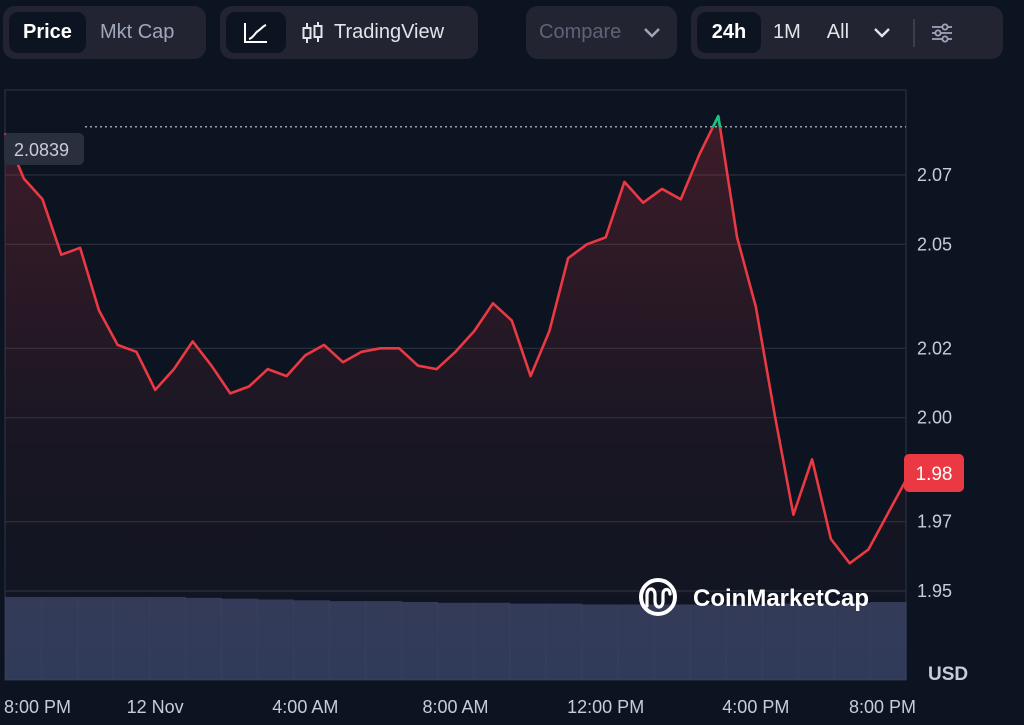 The image size is (1024, 725). I want to click on y-tick-label: 1.95, so click(934, 591).